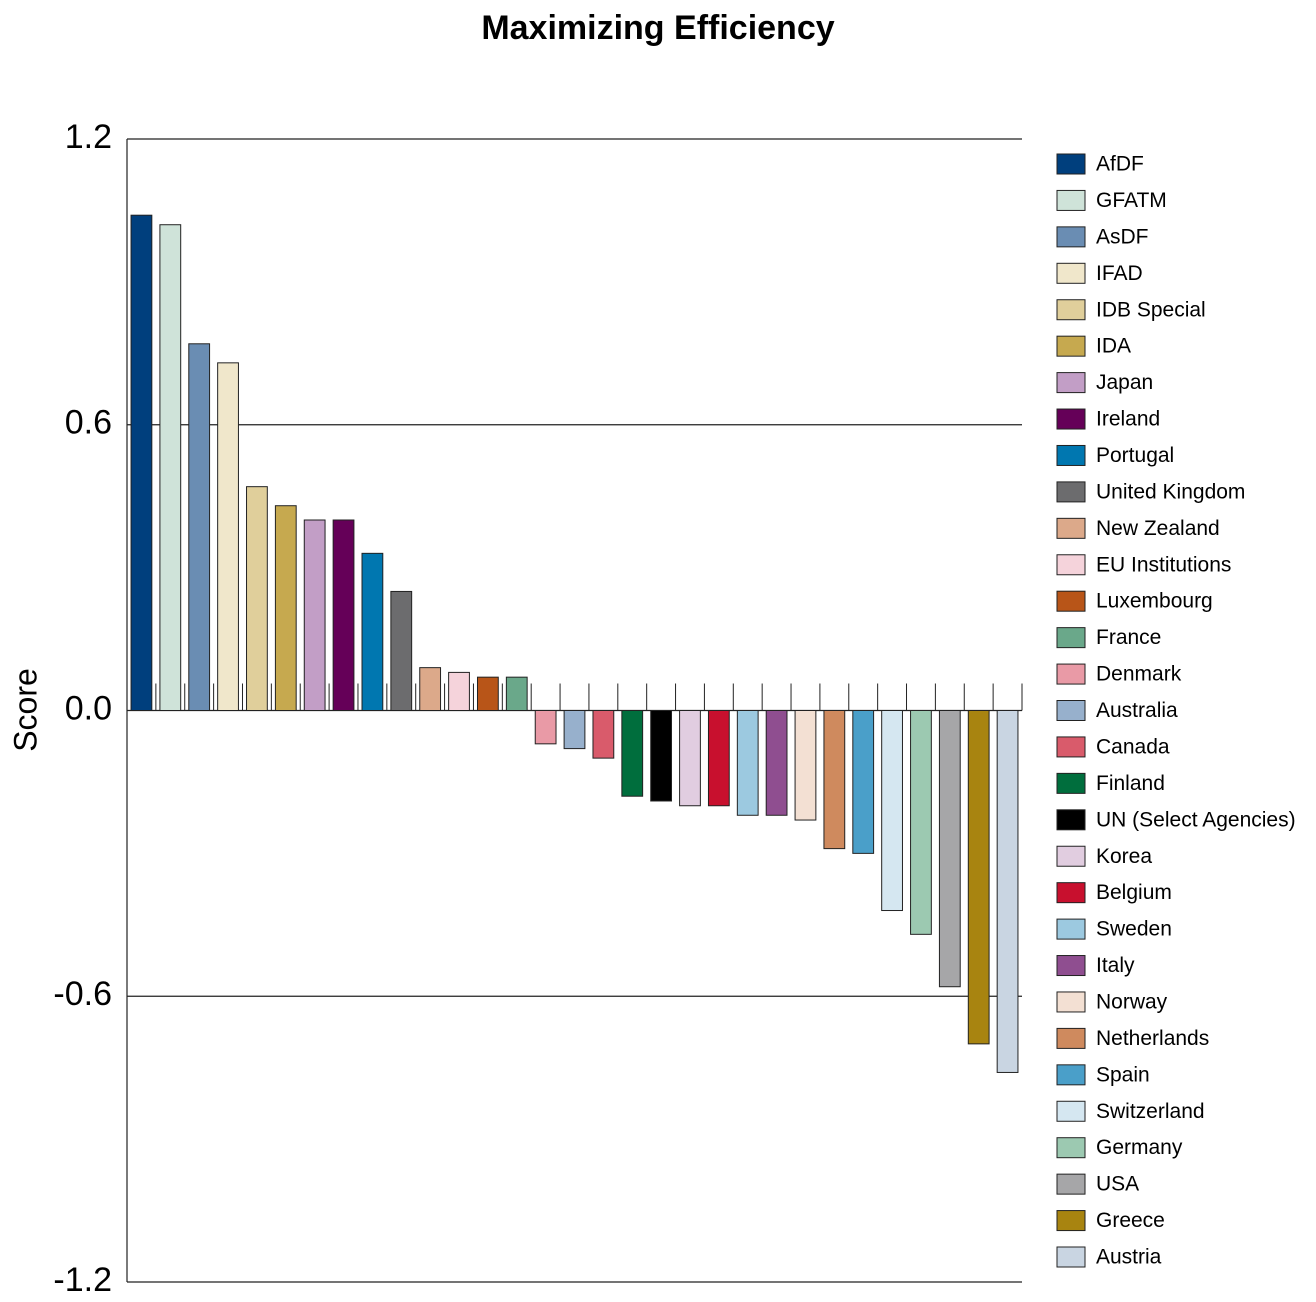  I want to click on legend-label: Sweden, so click(1134, 929).